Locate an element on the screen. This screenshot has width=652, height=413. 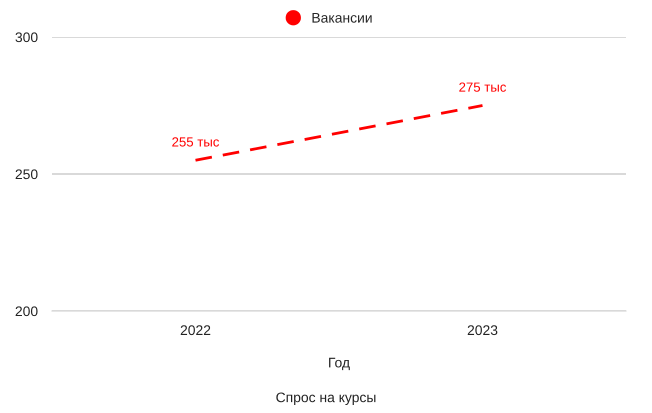
x-axis-title: Год is located at coordinates (339, 364).